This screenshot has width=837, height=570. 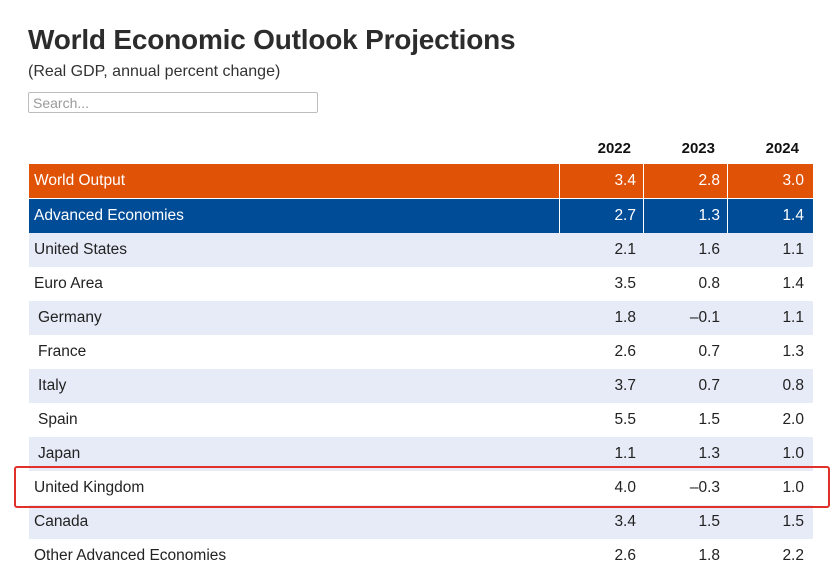 I want to click on table-row-spain: Spain 5.5 1.5 2.0, so click(x=421, y=420).